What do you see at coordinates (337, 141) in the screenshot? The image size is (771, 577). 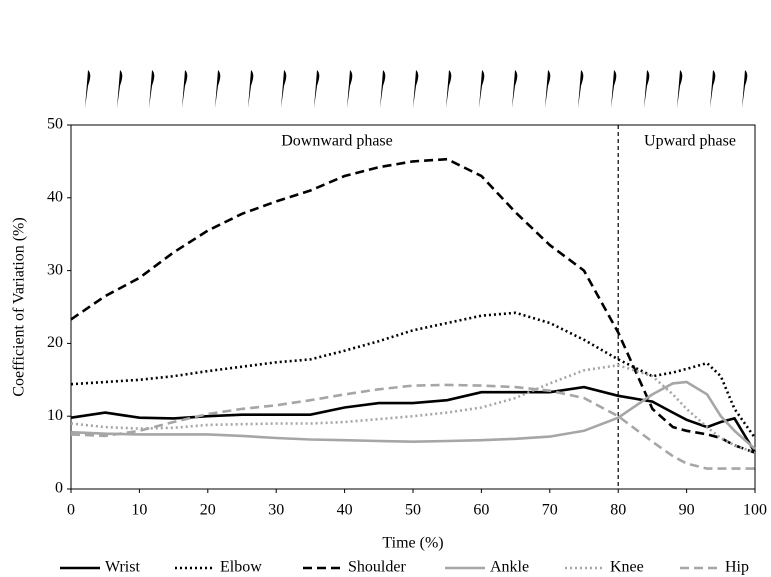 I see `annotation: Downward phase` at bounding box center [337, 141].